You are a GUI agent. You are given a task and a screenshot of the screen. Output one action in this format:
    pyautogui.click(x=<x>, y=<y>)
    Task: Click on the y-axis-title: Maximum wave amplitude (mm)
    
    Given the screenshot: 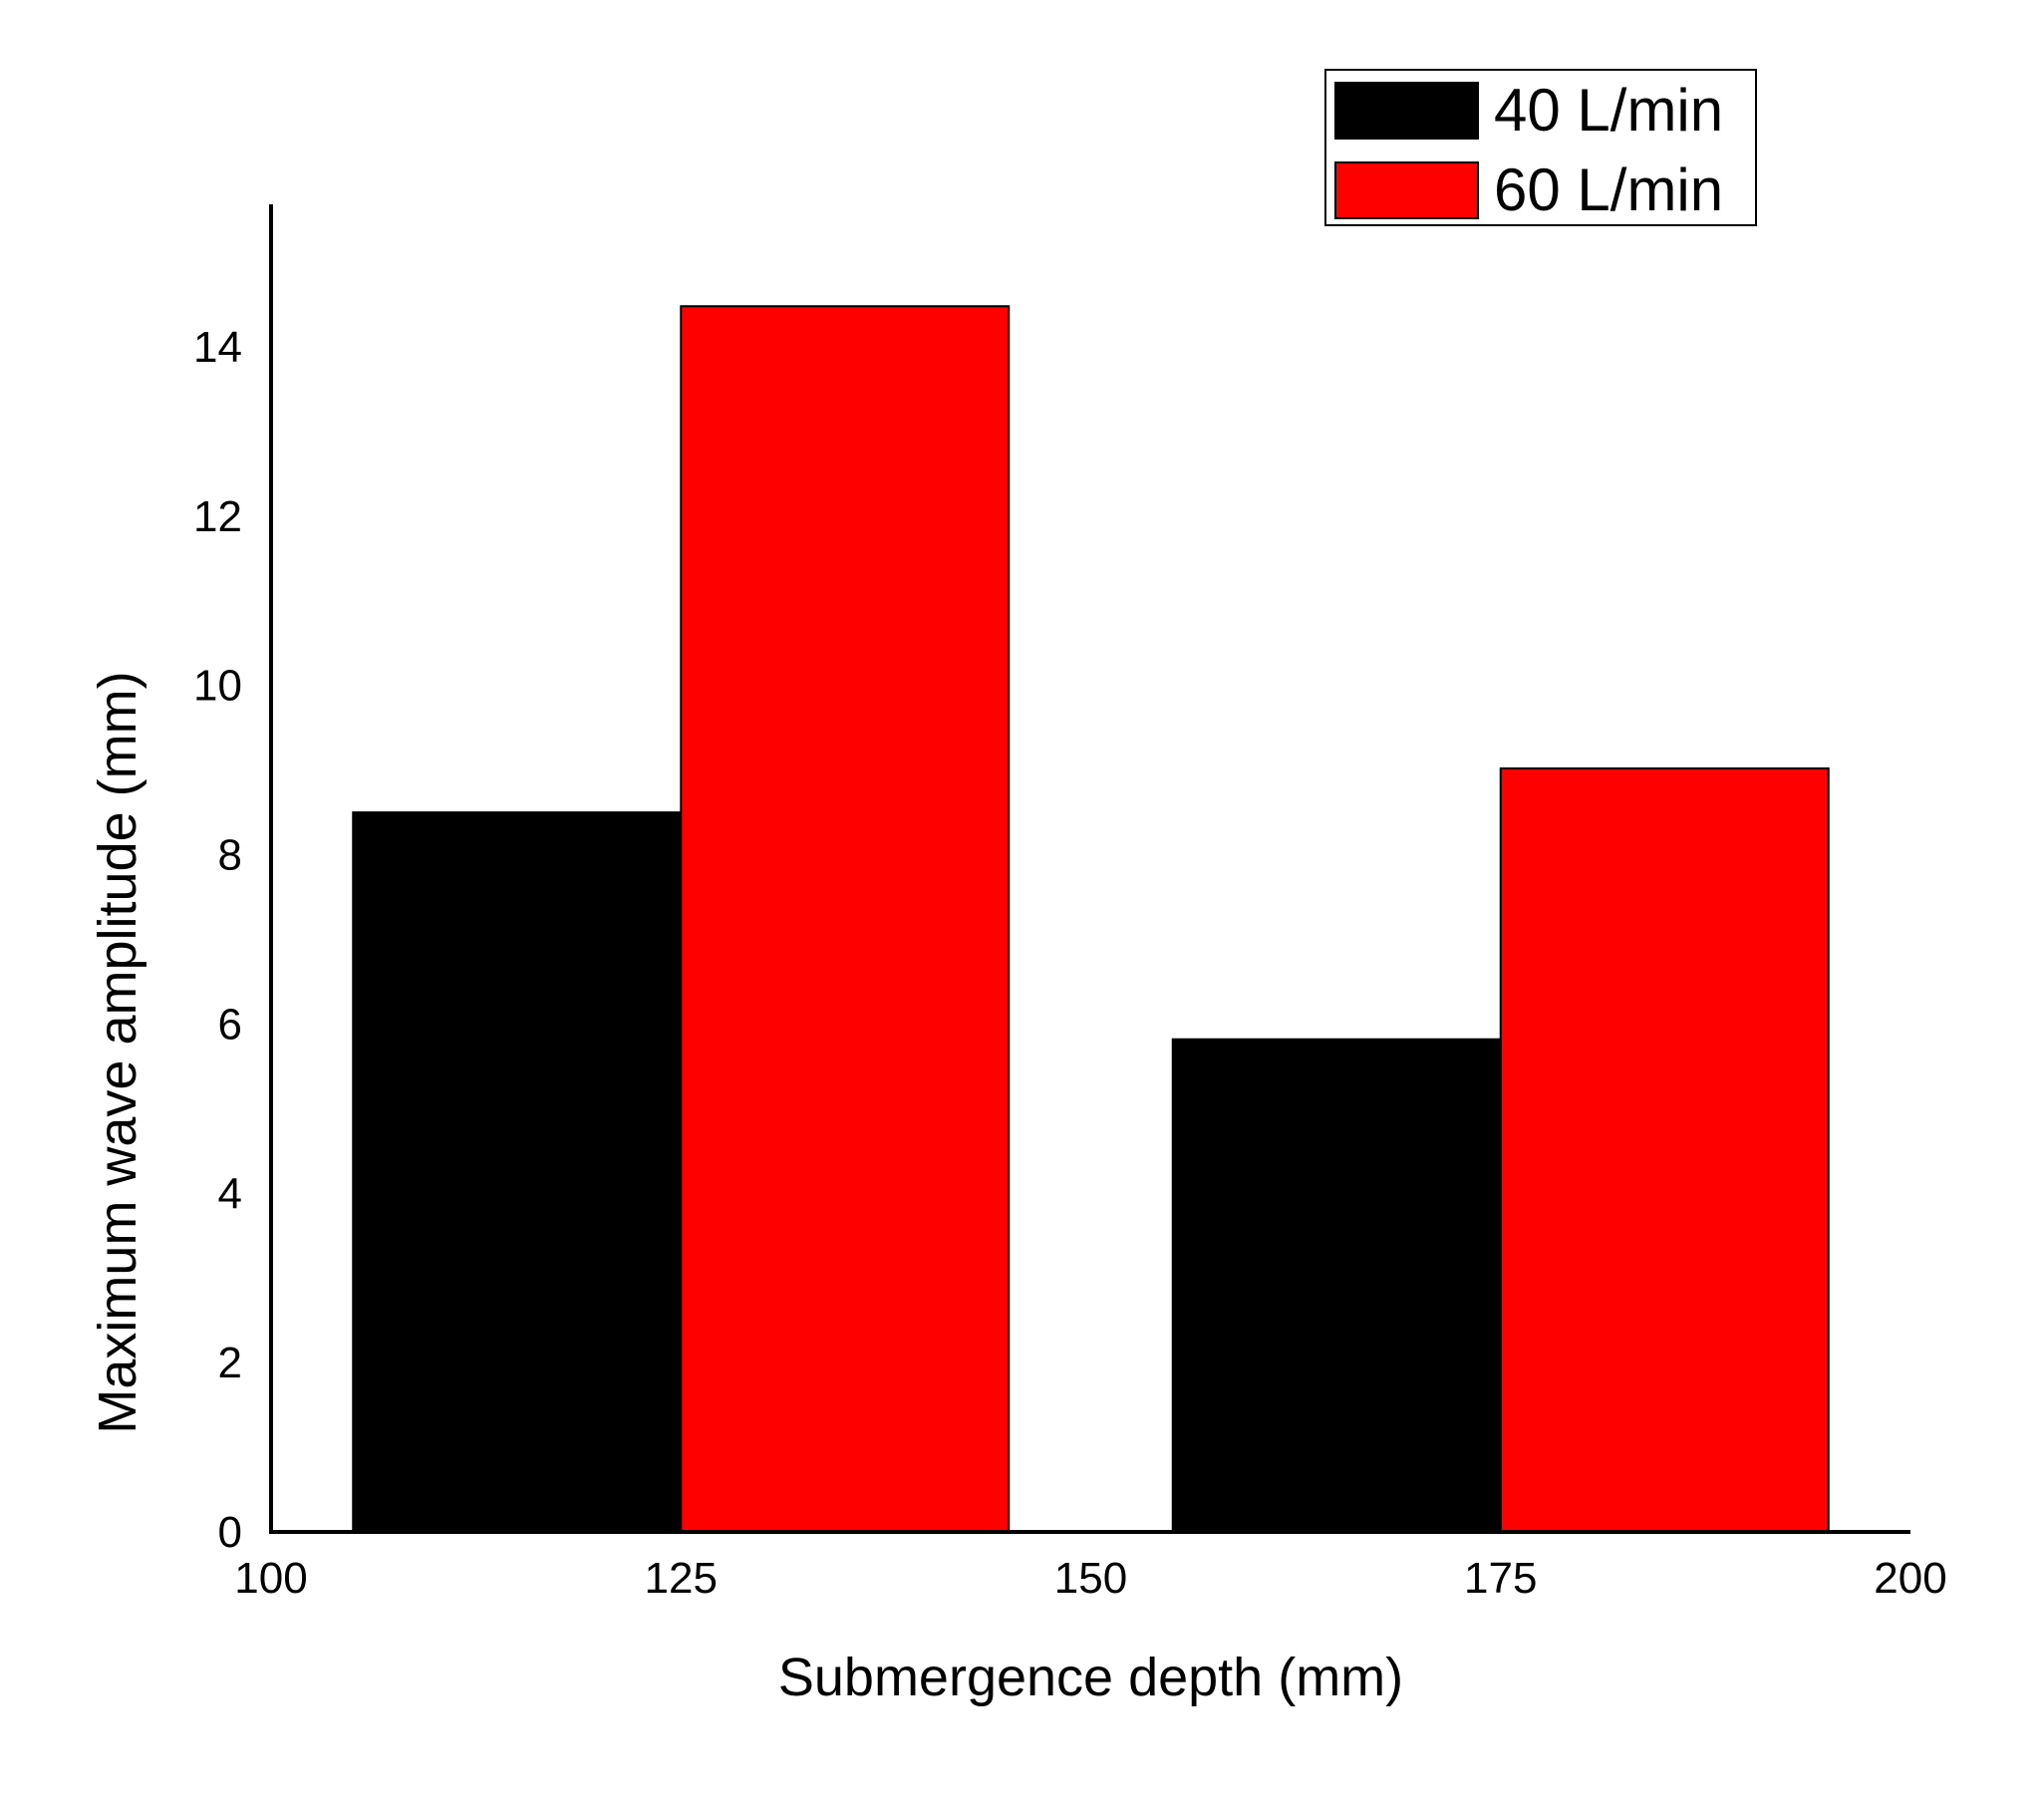 What is the action you would take?
    pyautogui.click(x=117, y=1052)
    